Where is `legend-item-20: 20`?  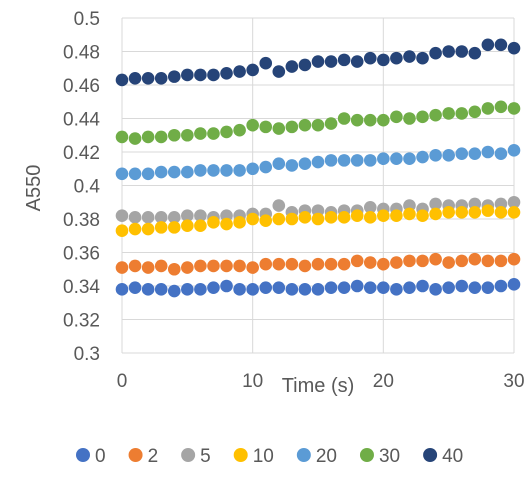
legend-item-20: 20 is located at coordinates (316, 456).